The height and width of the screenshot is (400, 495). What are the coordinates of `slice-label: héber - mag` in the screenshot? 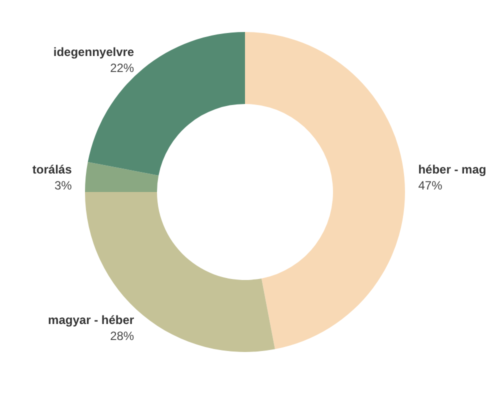 It's located at (452, 169).